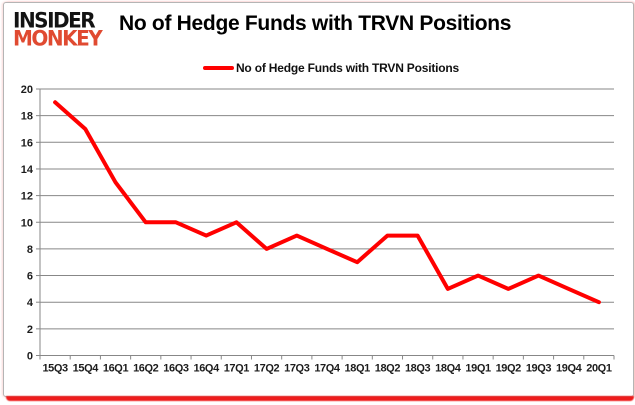 This screenshot has width=635, height=405. I want to click on x-tick-label: 15Q3, so click(55, 369).